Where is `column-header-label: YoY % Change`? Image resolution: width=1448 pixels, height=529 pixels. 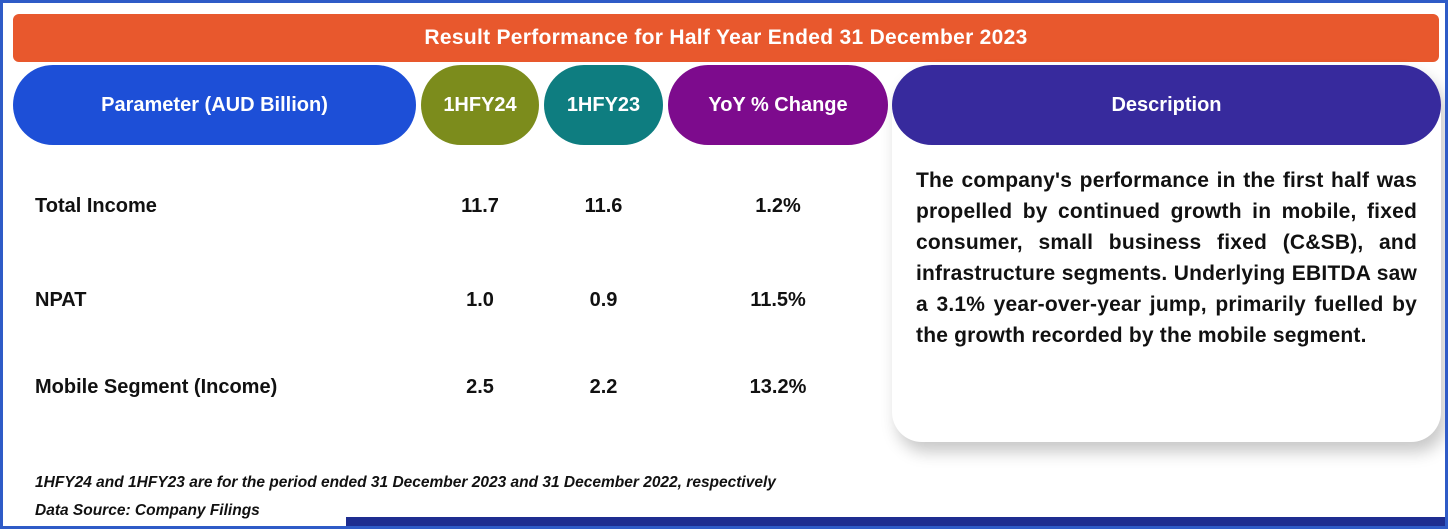
column-header-label: YoY % Change is located at coordinates (778, 104).